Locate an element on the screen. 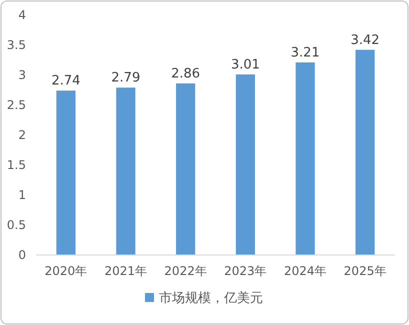  x-tick-label: 2022年 is located at coordinates (185, 271).